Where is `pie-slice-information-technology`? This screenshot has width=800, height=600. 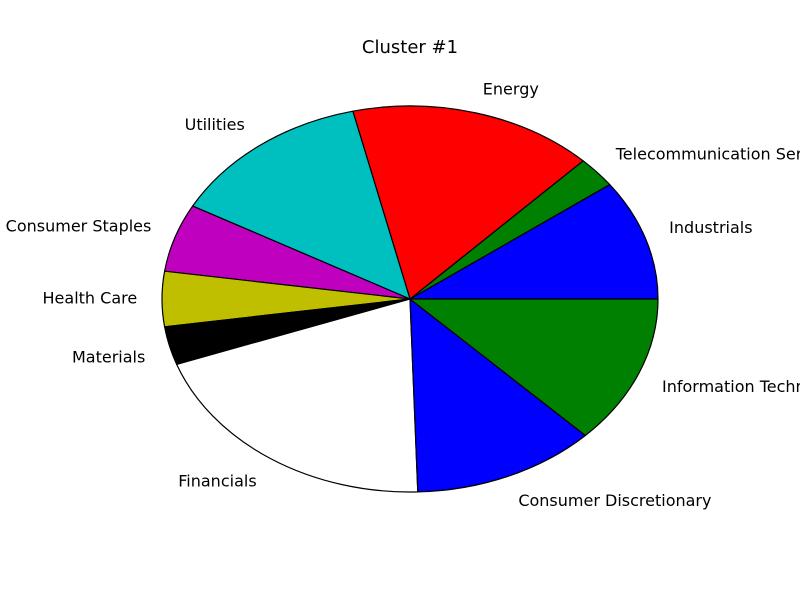 pie-slice-information-technology is located at coordinates (534, 367).